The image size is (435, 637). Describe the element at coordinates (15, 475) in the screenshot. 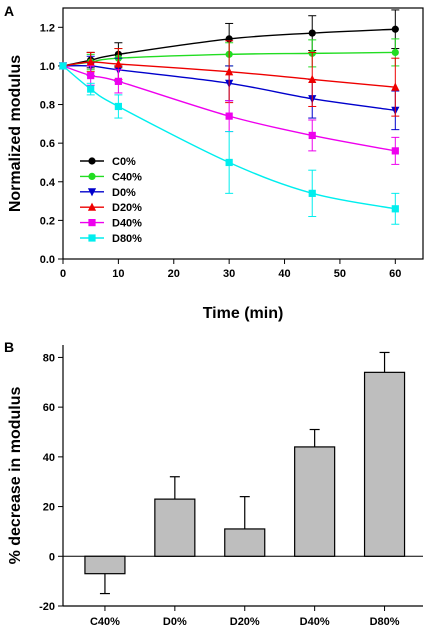

I see `panel-b-y-axis-title: % decrease in modulus` at that location.